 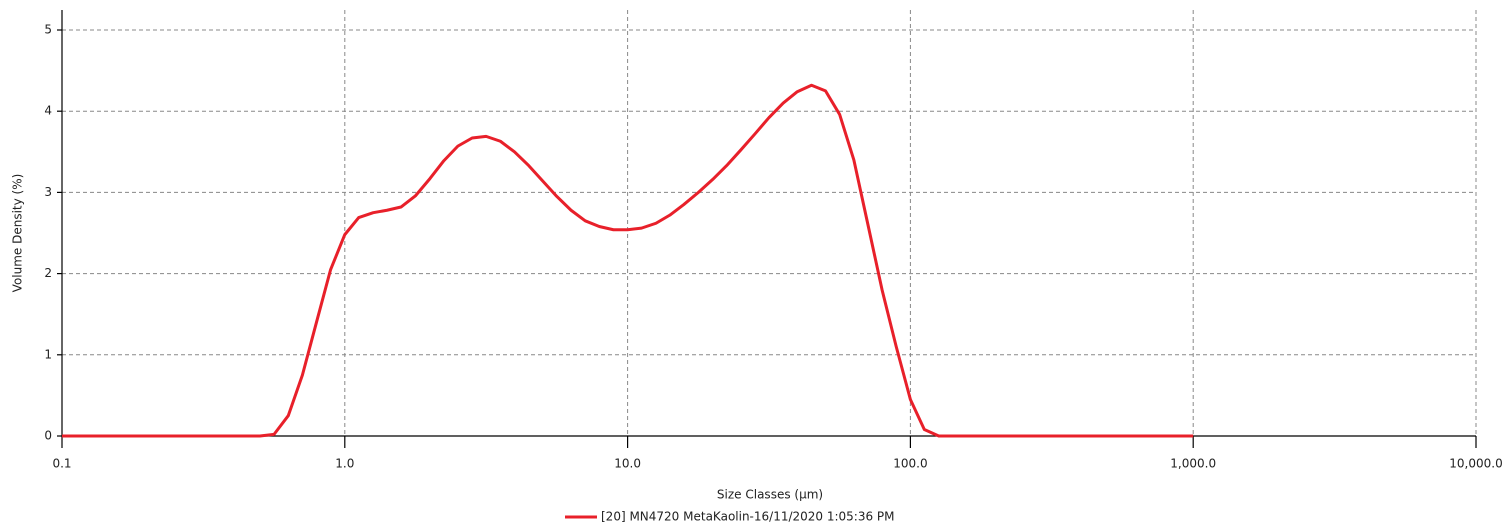 I want to click on y-tick-label: 0, so click(x=48, y=436).